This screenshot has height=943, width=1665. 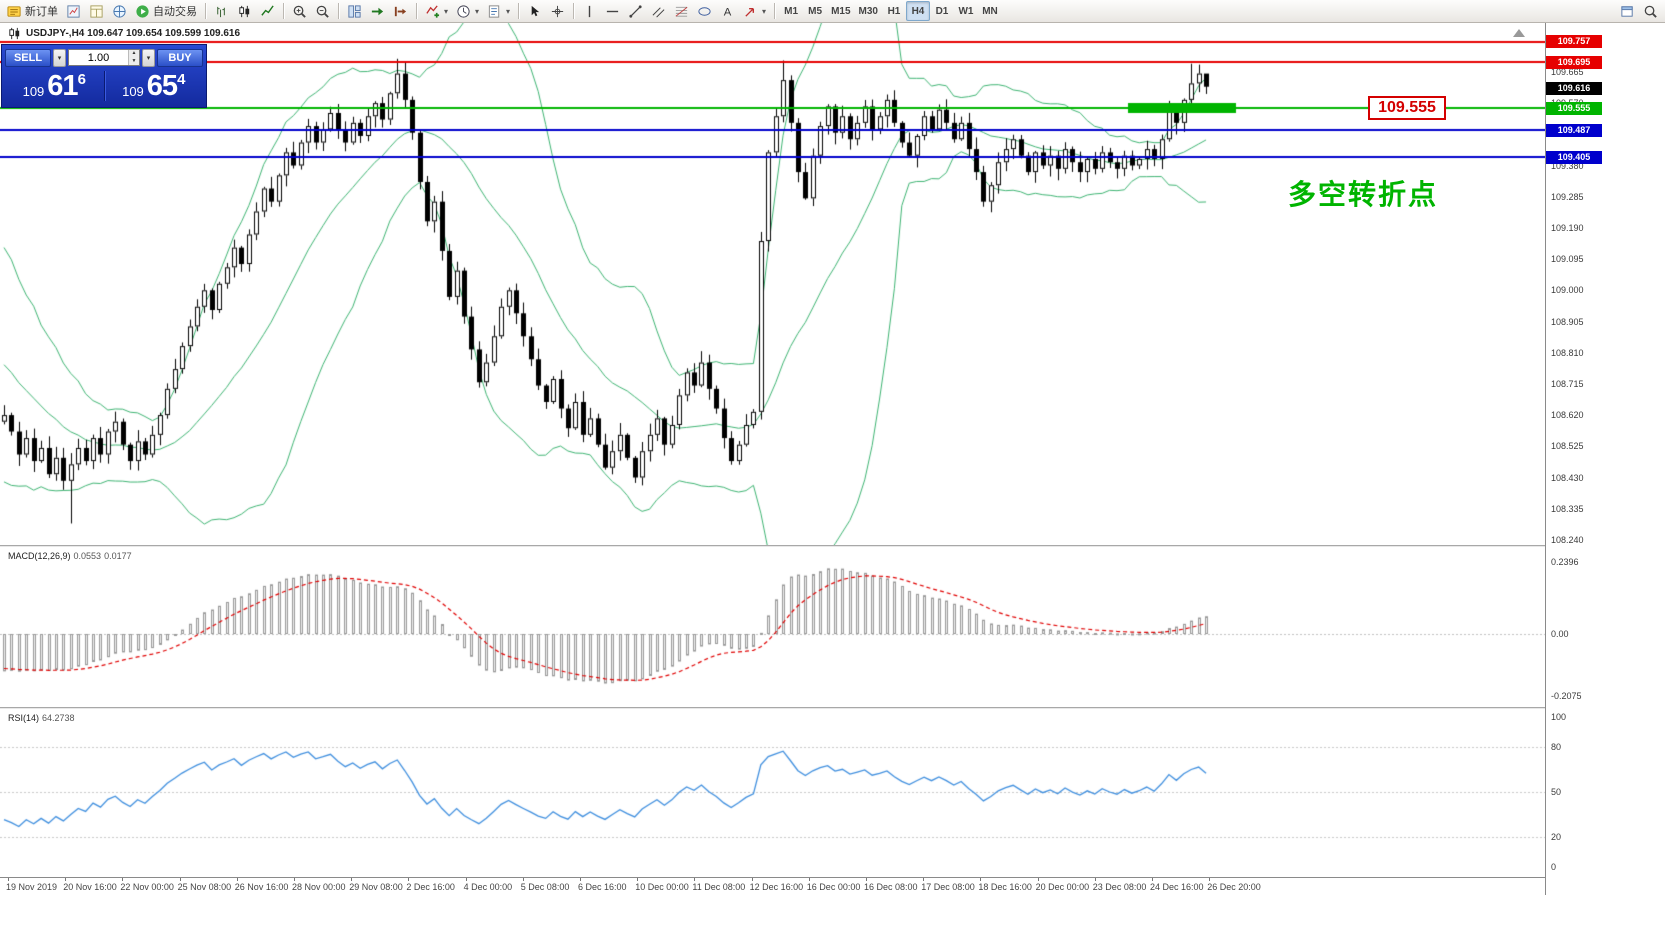 What do you see at coordinates (134, 53) in the screenshot?
I see `volume-up-button: ▲` at bounding box center [134, 53].